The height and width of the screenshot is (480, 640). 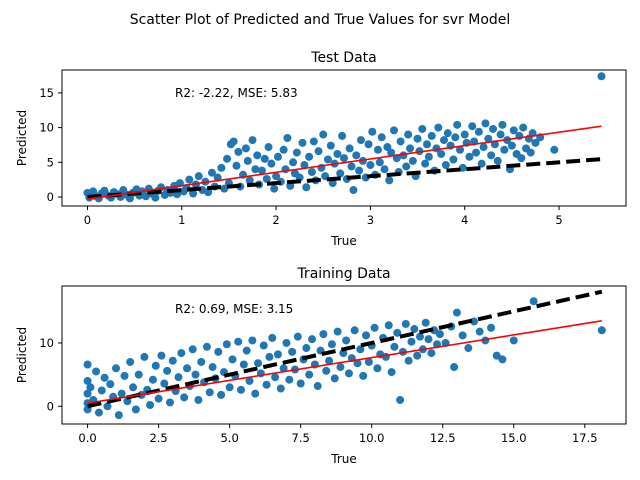 What do you see at coordinates (558, 220) in the screenshot?
I see `test-data-xtick-label: 5` at bounding box center [558, 220].